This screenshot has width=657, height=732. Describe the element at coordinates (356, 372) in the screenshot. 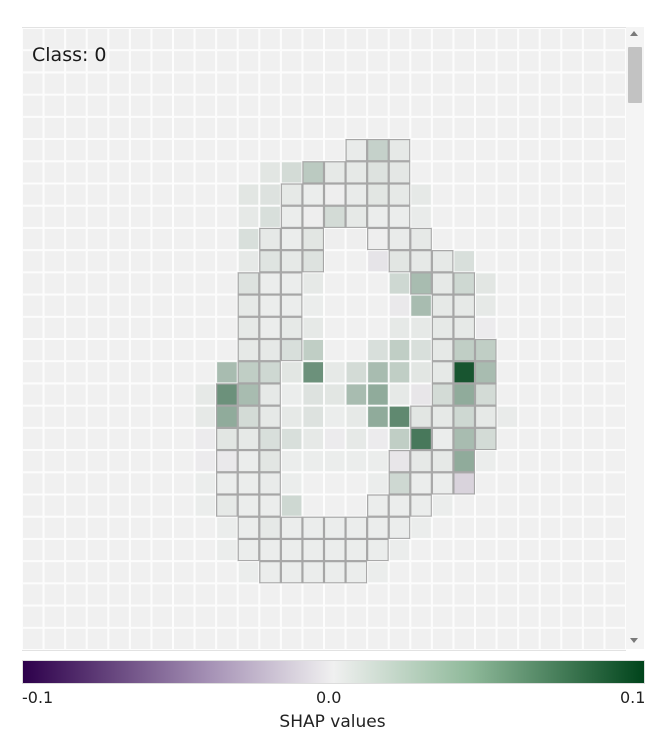

I see `heatmap-cell-r15-c15` at that location.